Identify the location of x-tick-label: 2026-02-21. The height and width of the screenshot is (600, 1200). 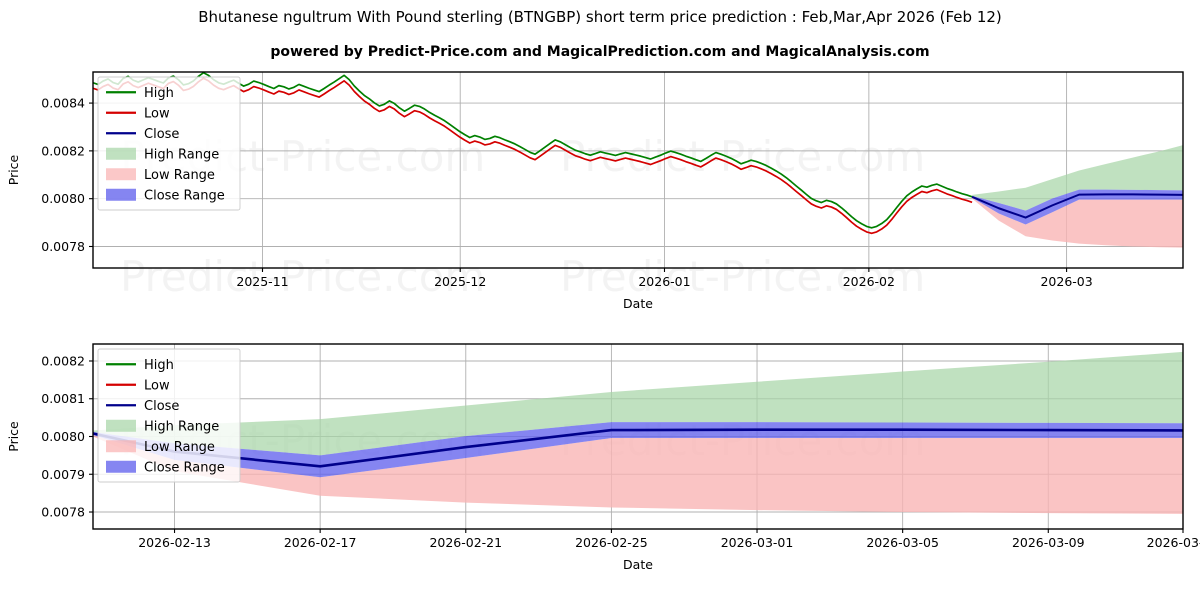
(465, 542).